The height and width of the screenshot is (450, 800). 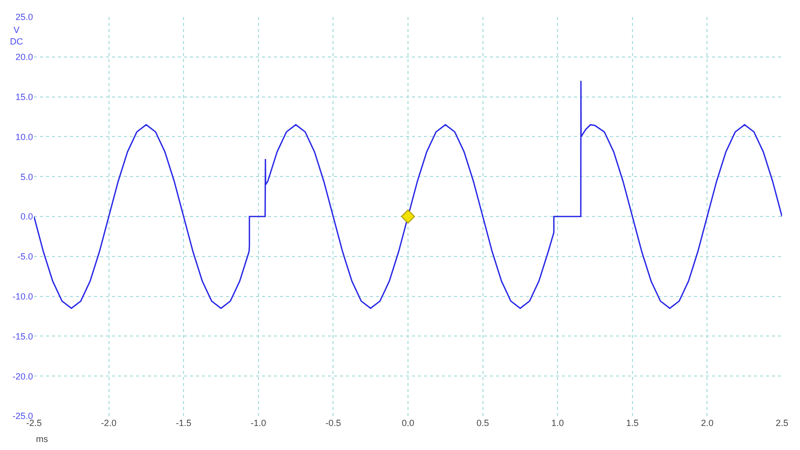 What do you see at coordinates (22, 376) in the screenshot?
I see `y-tick-label: -20.0` at bounding box center [22, 376].